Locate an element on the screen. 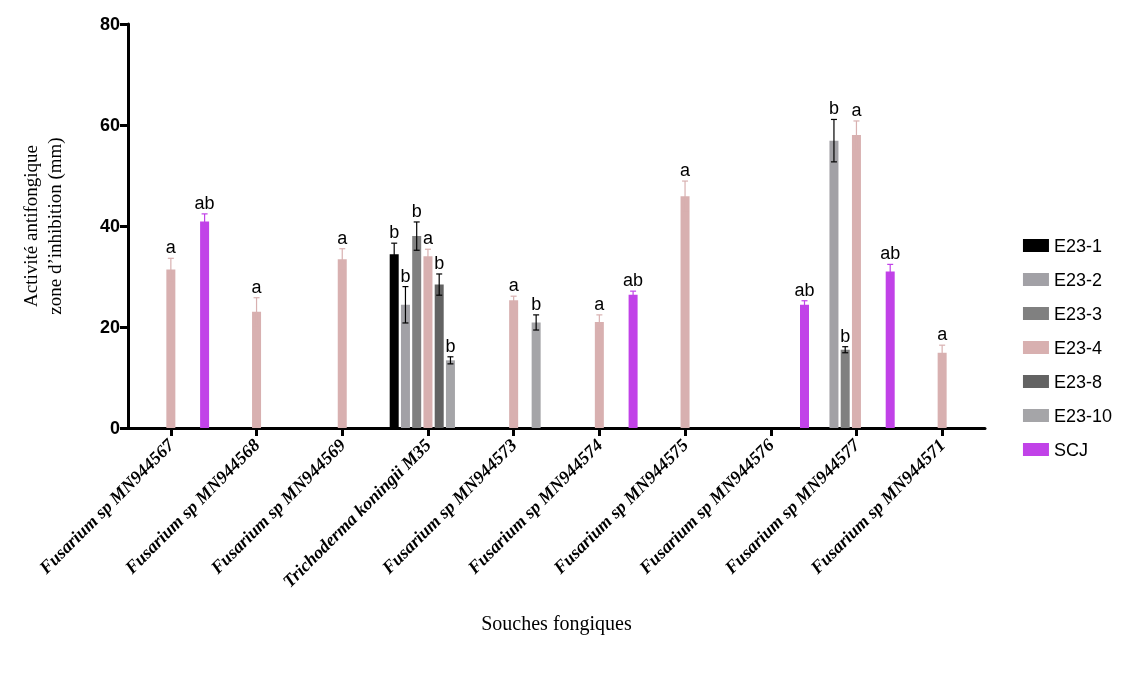 This screenshot has width=1123, height=695. legend-label: SCJ is located at coordinates (1070, 449).